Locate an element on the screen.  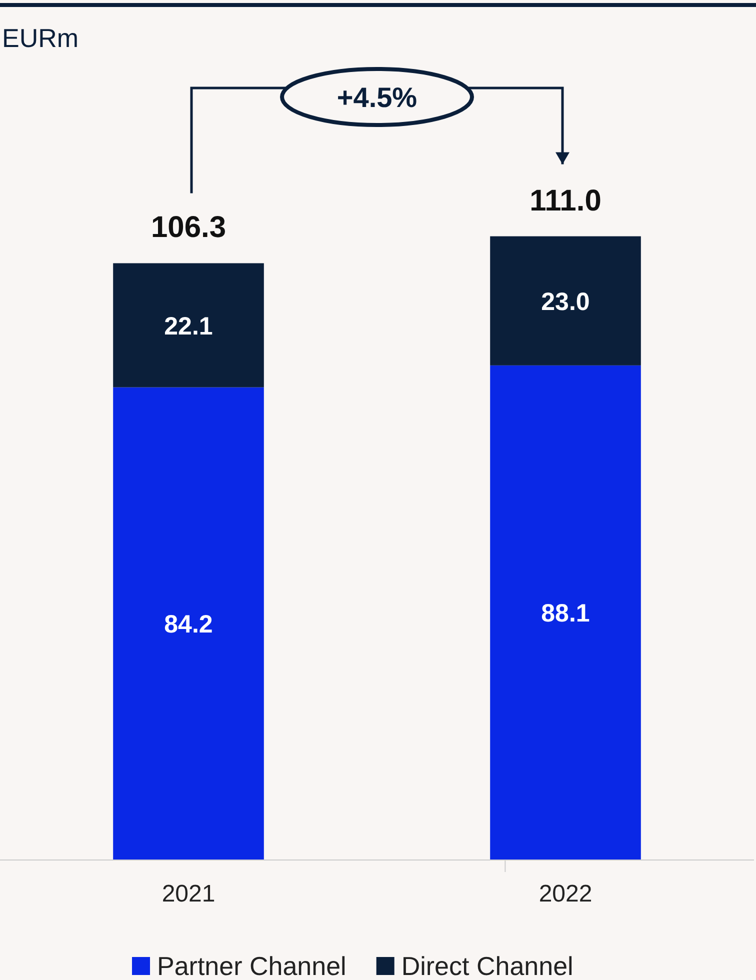
text: EURm is located at coordinates (40, 38).